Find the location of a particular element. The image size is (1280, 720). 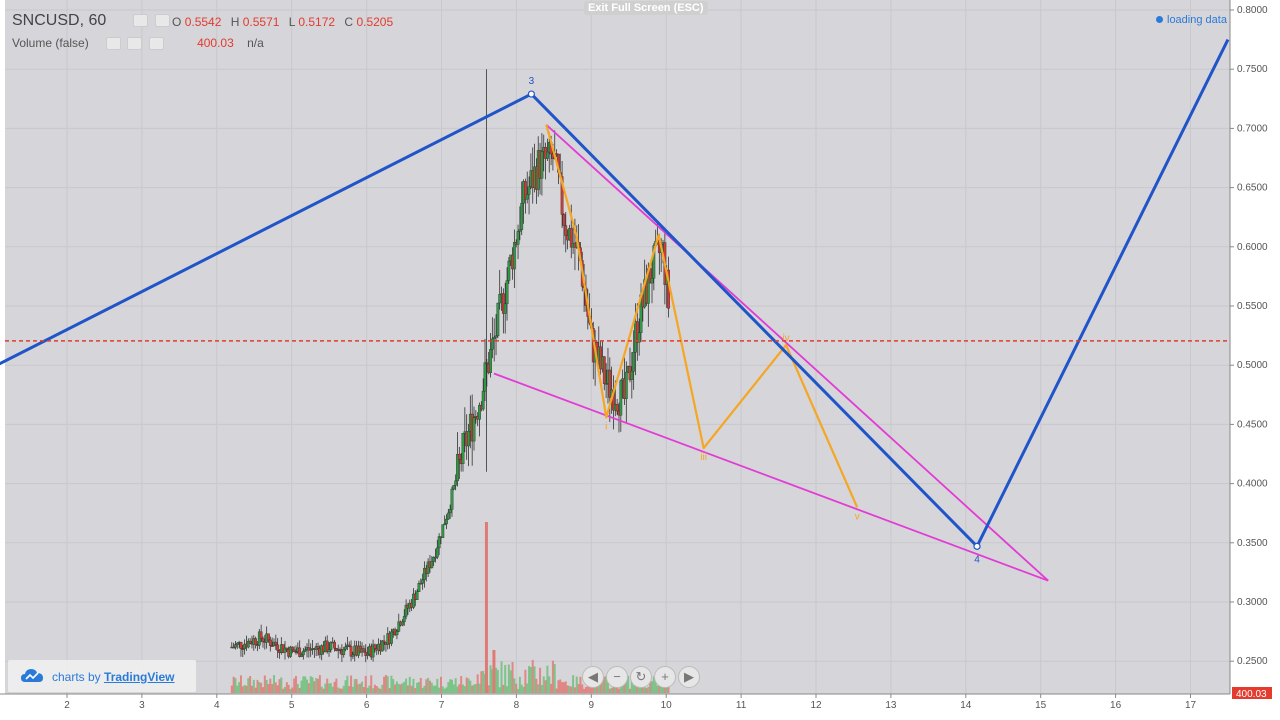

volume-readout: Volume (false) 400.03 n/a is located at coordinates (138, 43).